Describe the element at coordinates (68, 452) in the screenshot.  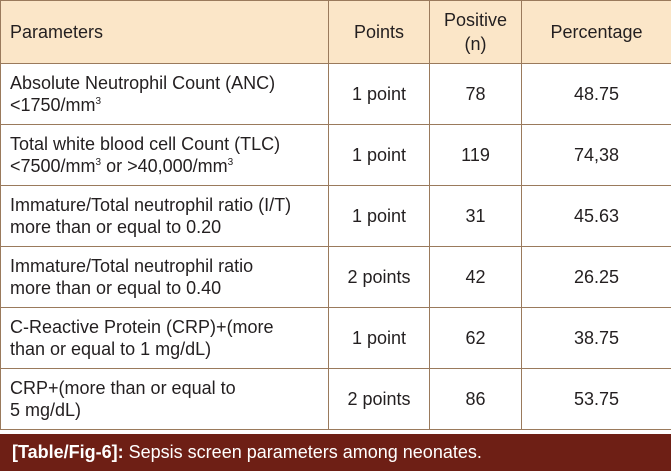
I see `caption-tag: [Table/Fig-6]:` at that location.